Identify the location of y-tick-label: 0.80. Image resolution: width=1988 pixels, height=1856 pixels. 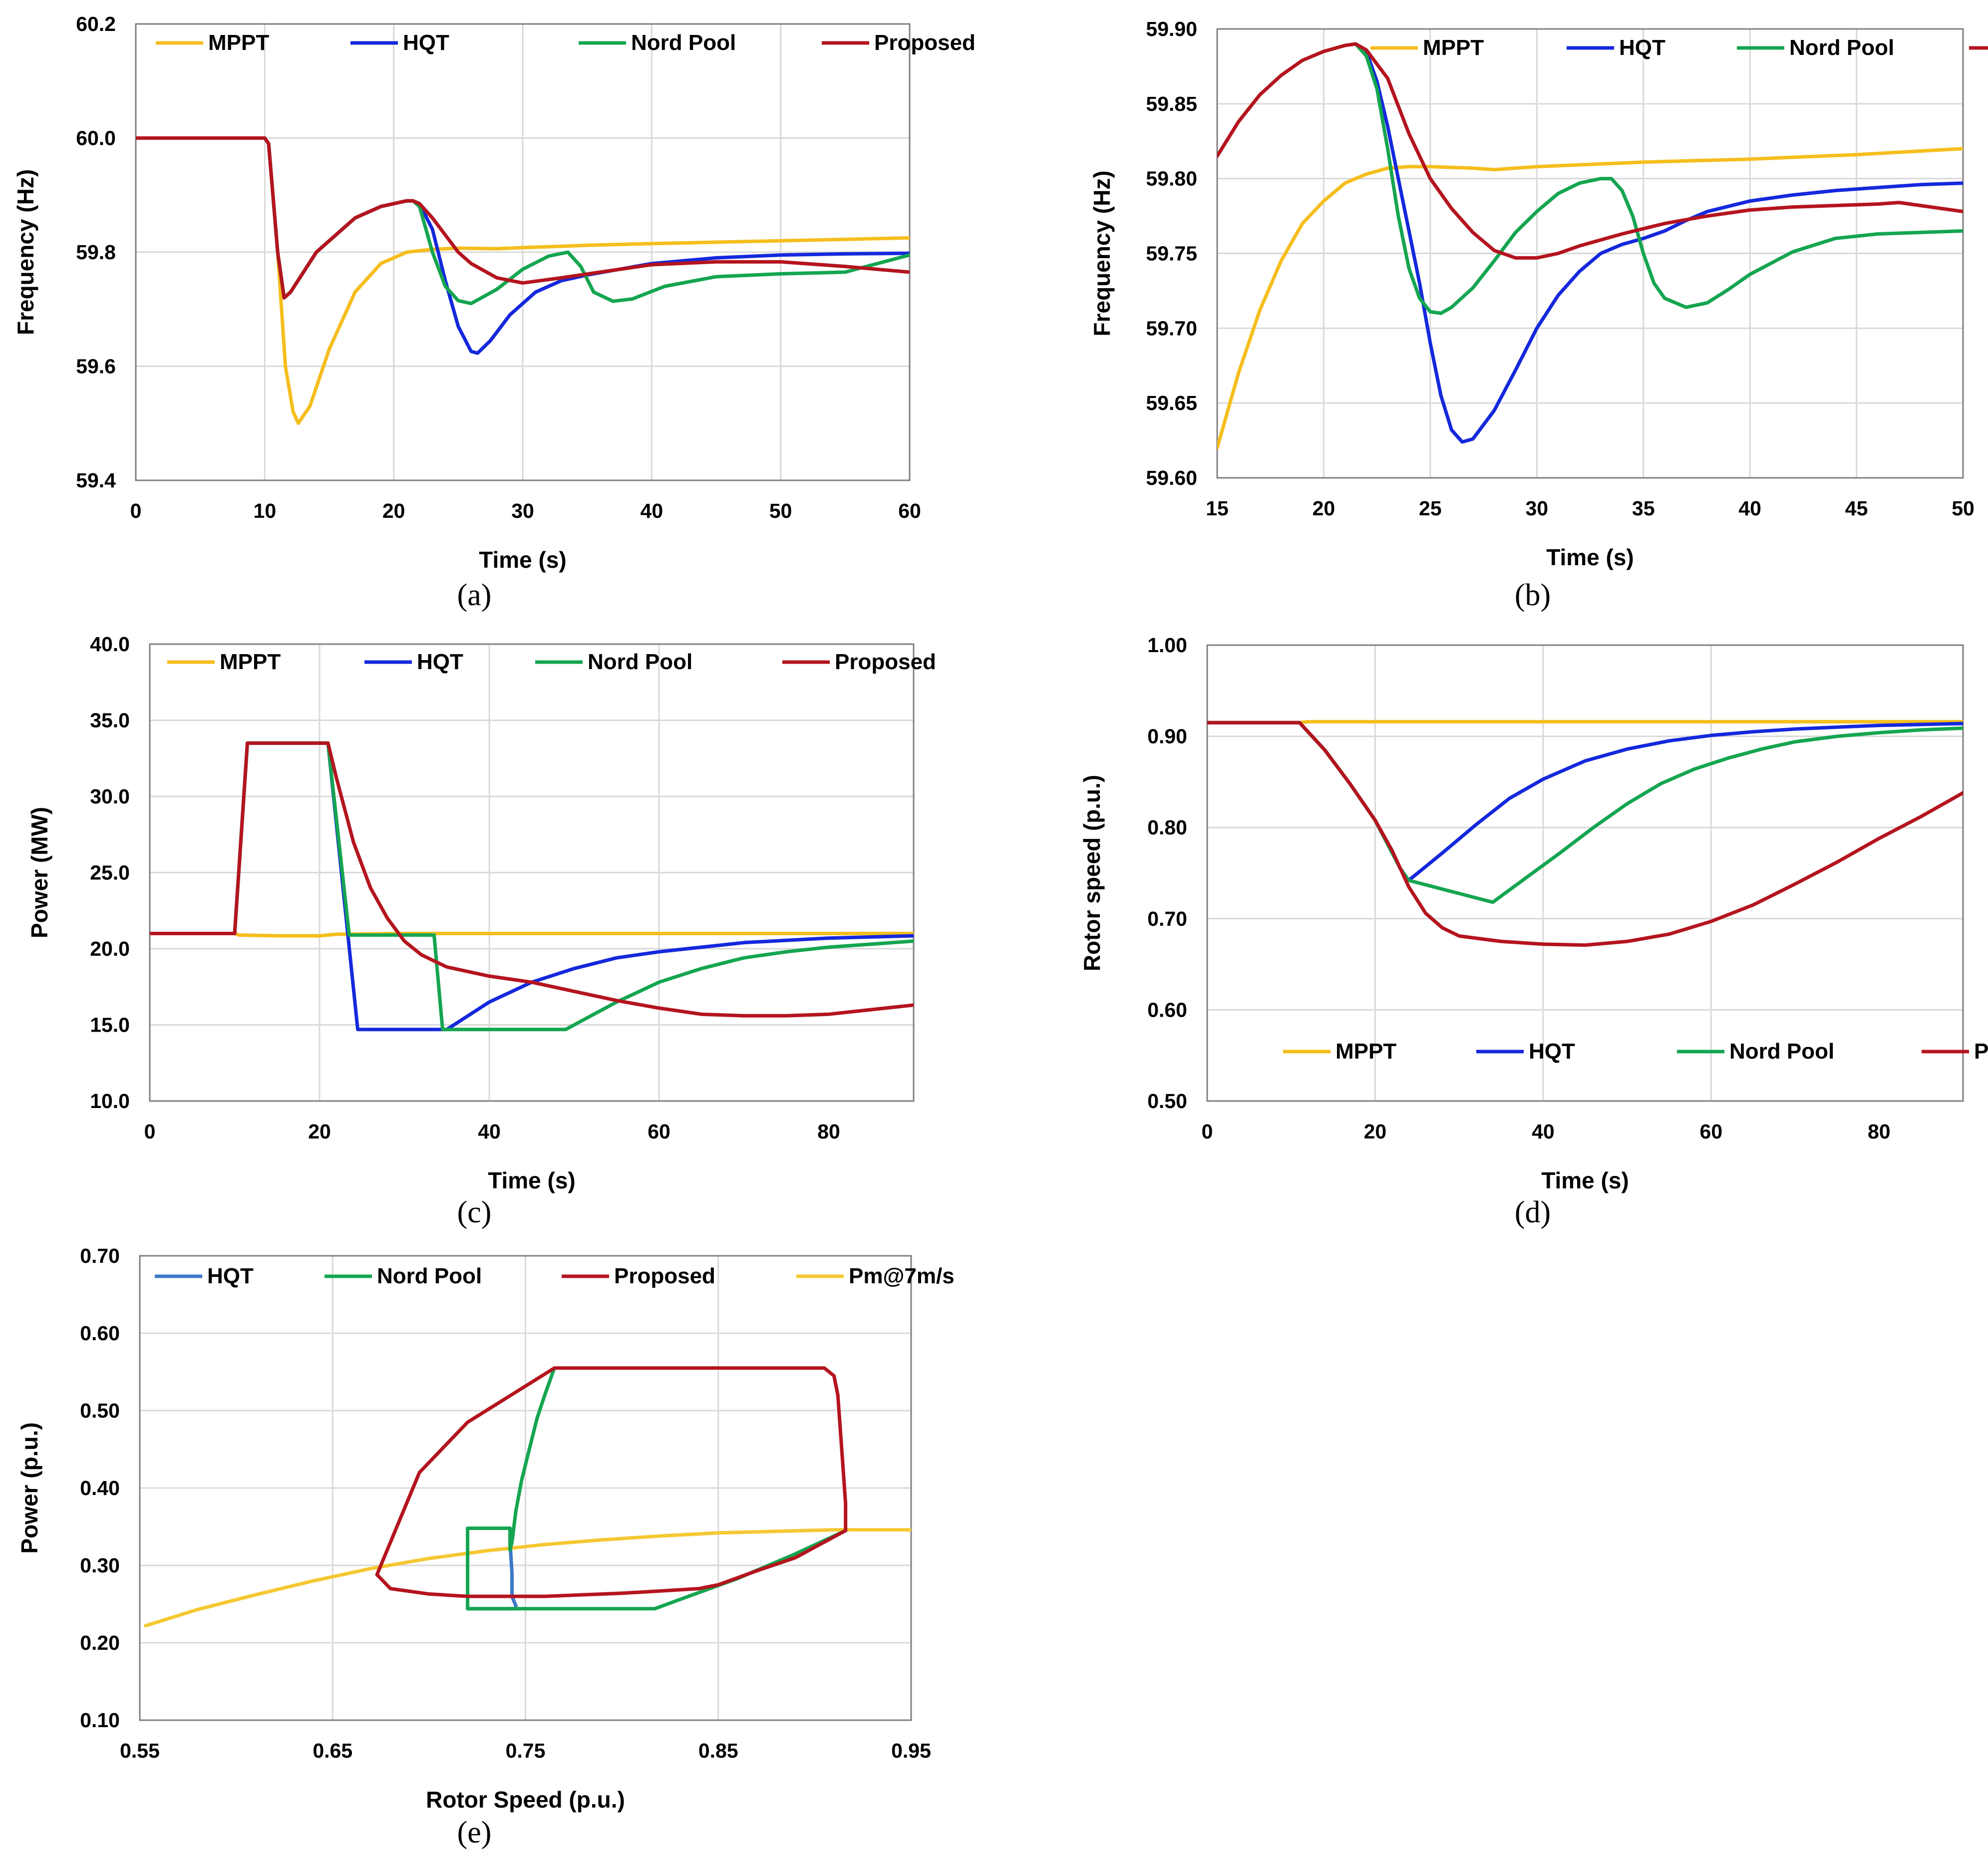
(1167, 828).